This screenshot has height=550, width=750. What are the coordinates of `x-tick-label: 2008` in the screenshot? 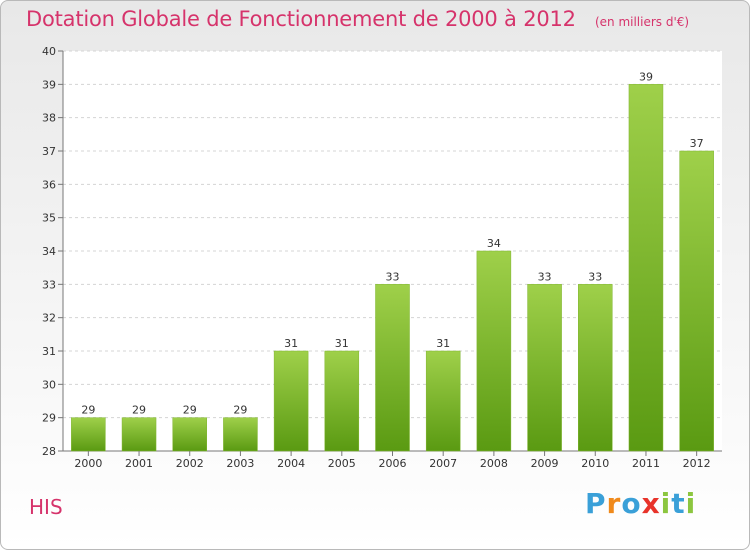 It's located at (494, 463).